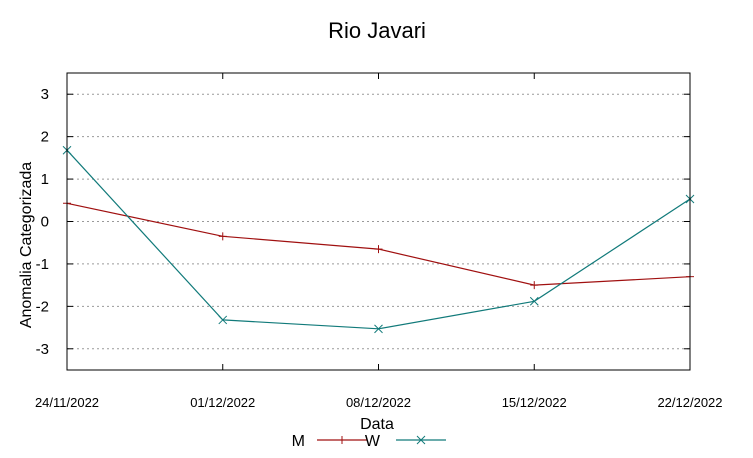 The width and height of the screenshot is (753, 458). I want to click on x-tick-label: 22/12/2022, so click(689, 402).